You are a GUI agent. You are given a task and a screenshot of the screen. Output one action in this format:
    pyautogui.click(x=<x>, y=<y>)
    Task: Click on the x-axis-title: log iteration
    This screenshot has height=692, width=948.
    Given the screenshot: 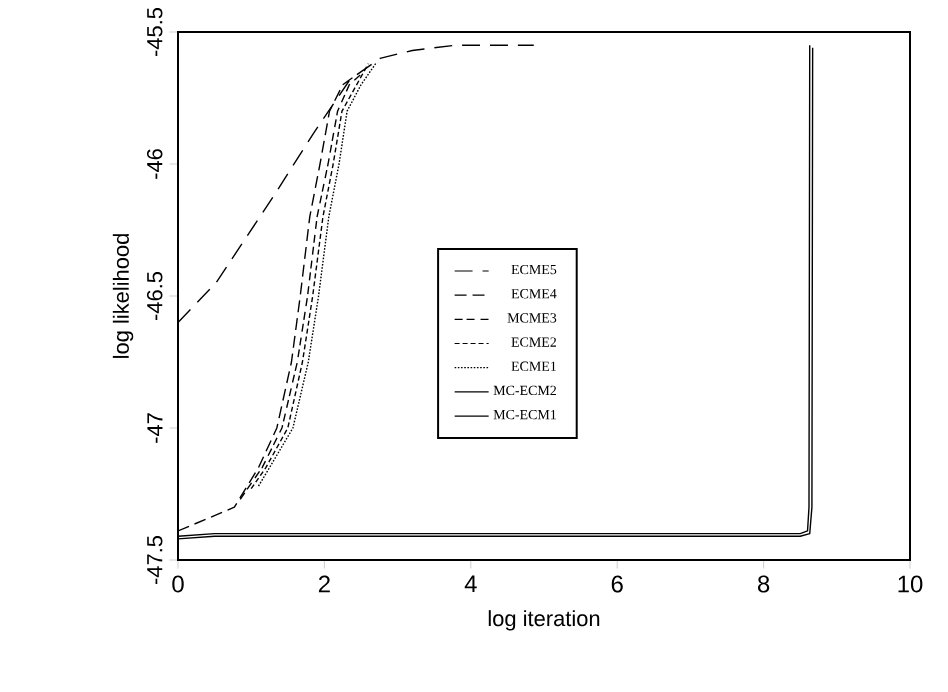 What is the action you would take?
    pyautogui.click(x=544, y=620)
    